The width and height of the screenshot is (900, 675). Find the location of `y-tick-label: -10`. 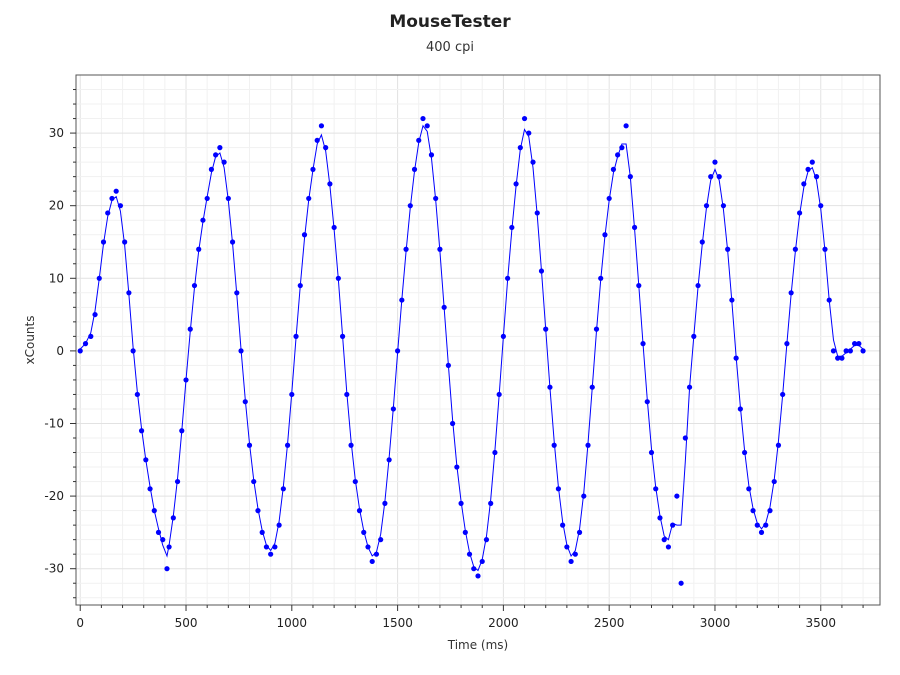

y-tick-label: -10 is located at coordinates (54, 423).